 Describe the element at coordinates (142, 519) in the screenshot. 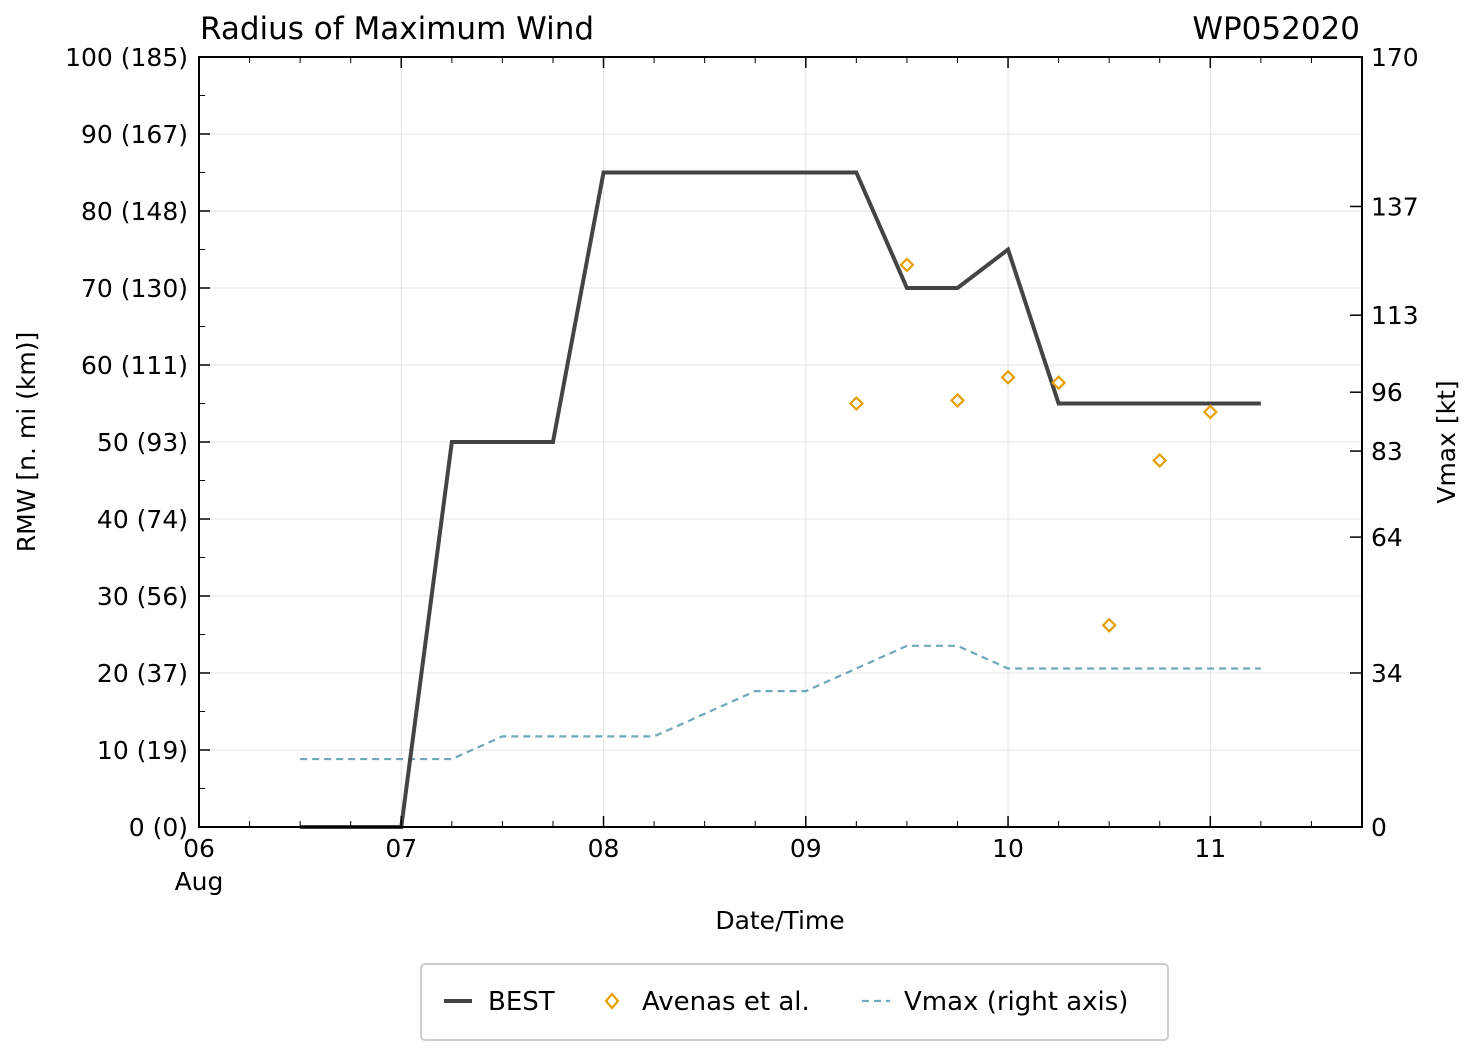

I see `y-tick-label: 40 (74)` at that location.